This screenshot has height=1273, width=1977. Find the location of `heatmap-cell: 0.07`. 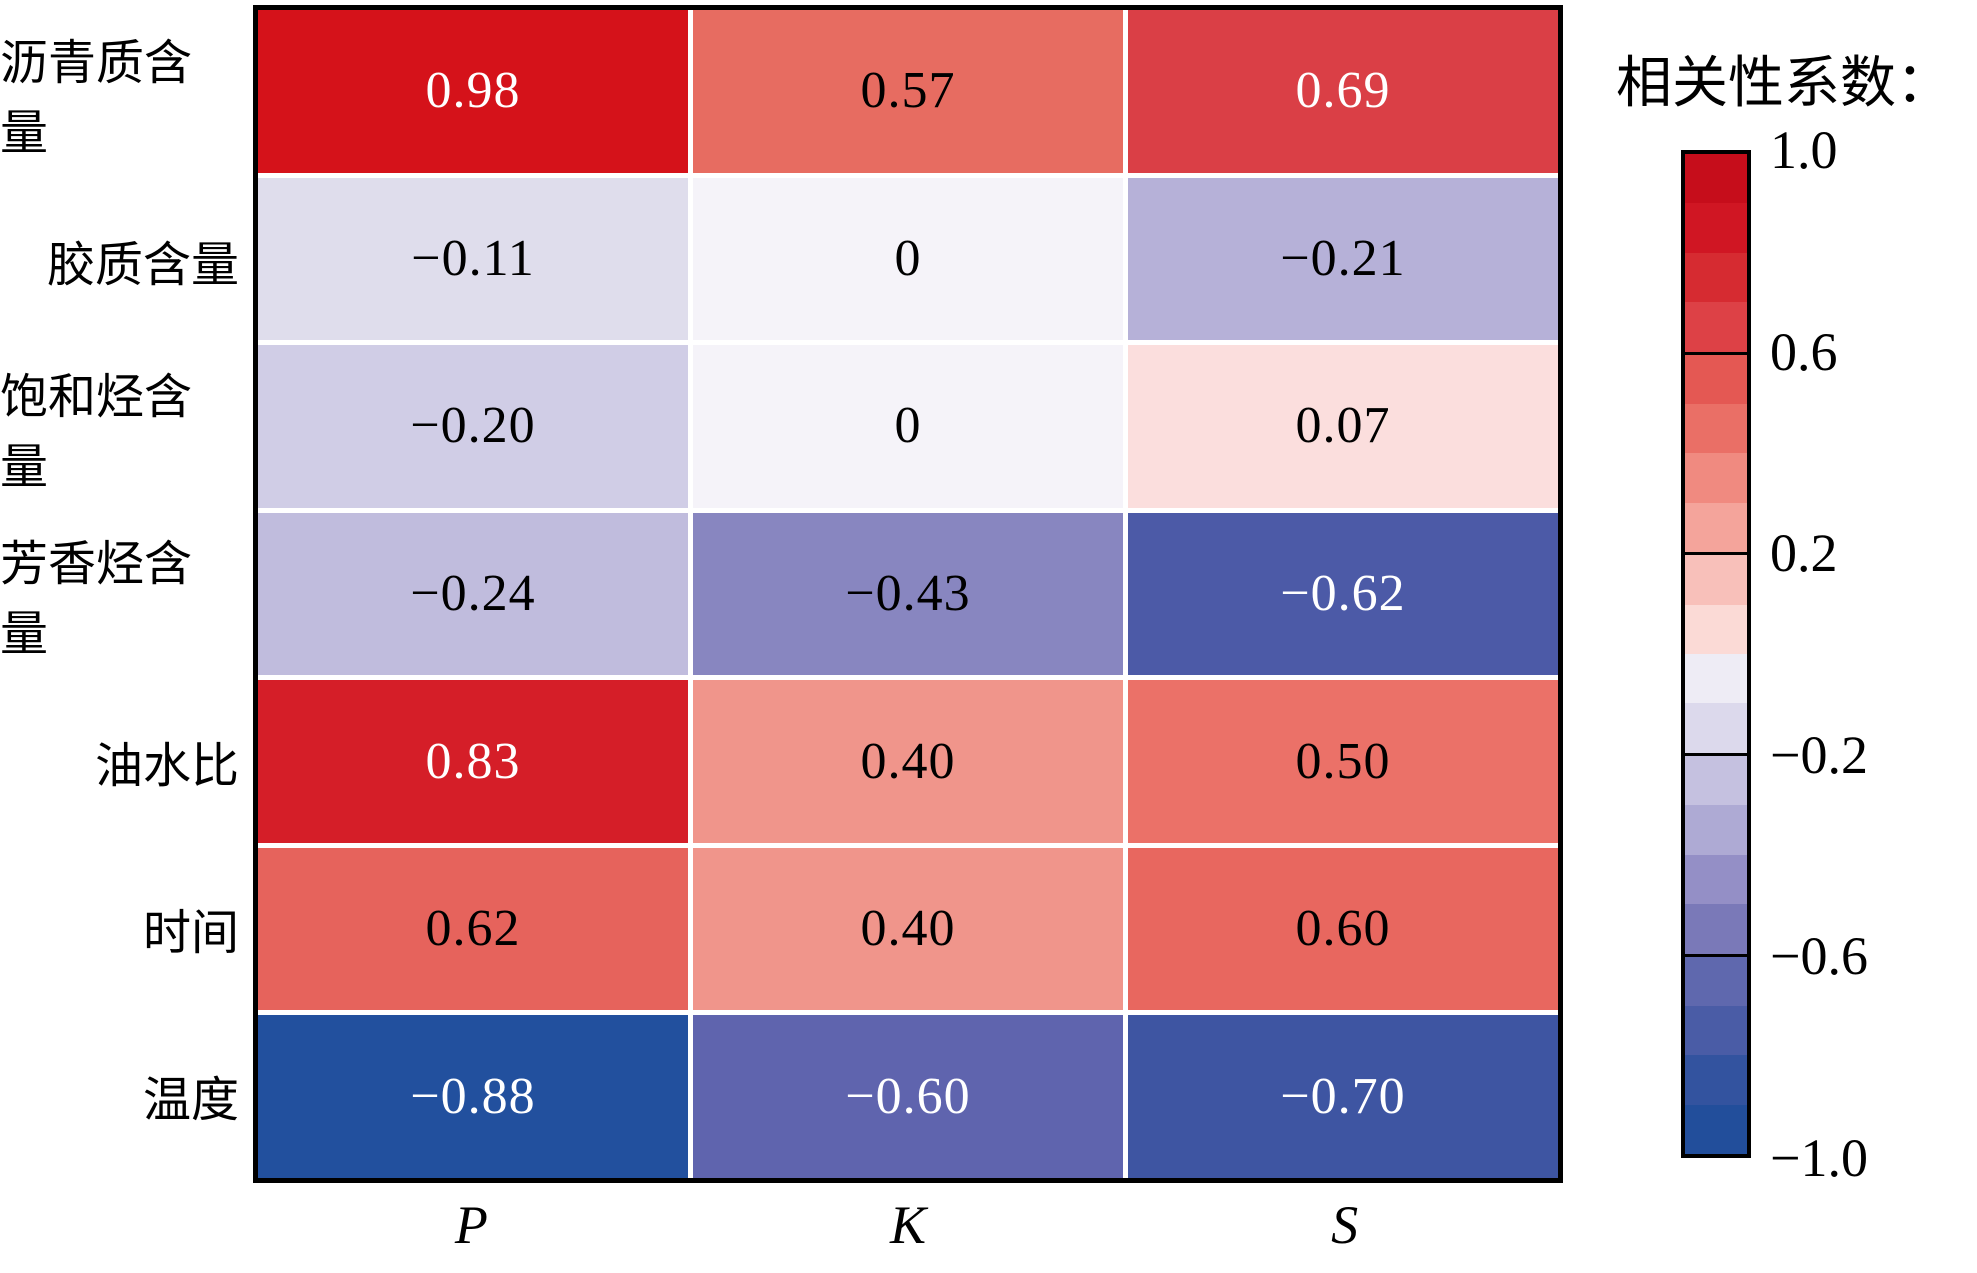

heatmap-cell: 0.07 is located at coordinates (1343, 426).